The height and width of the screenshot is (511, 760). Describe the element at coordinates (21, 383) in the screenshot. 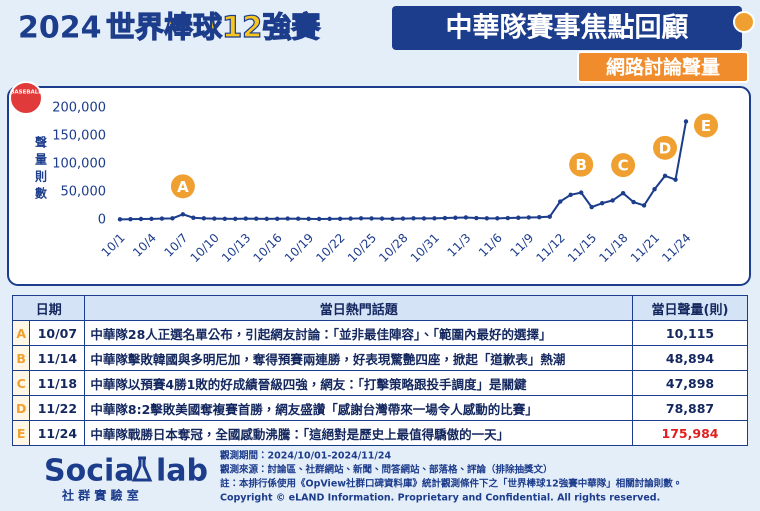

I see `row-letter: C` at that location.